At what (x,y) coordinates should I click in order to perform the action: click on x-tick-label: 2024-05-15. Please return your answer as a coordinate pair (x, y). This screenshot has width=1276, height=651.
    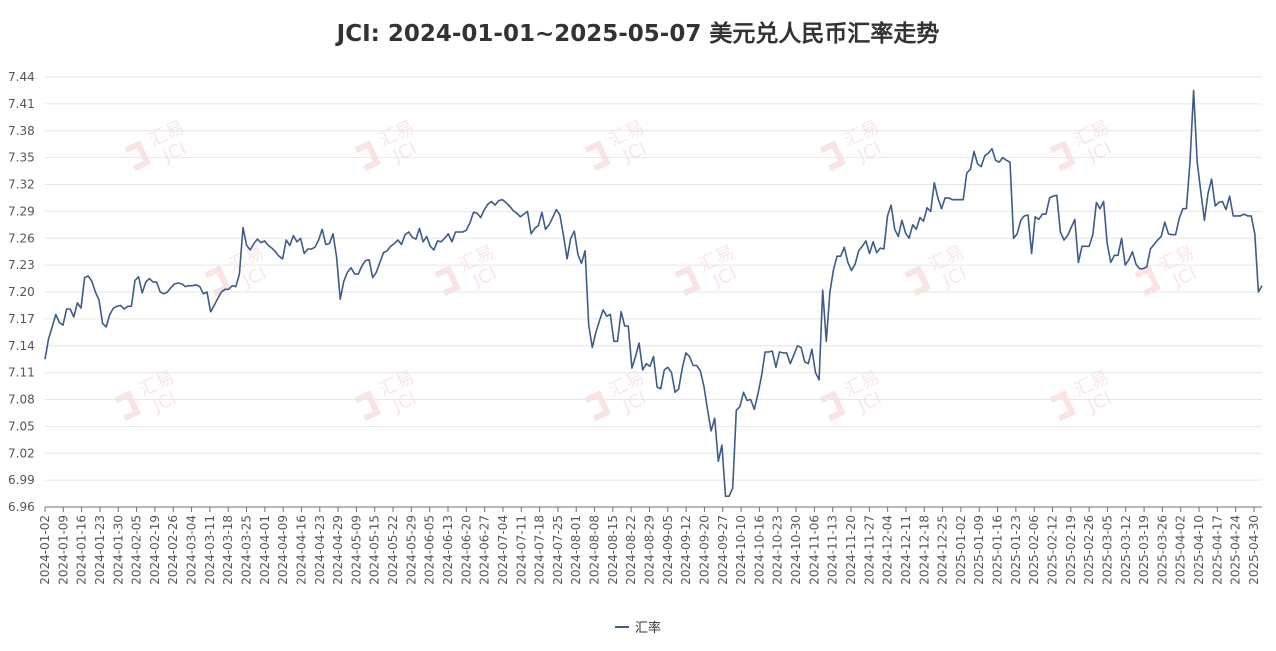
    Looking at the image, I should click on (375, 550).